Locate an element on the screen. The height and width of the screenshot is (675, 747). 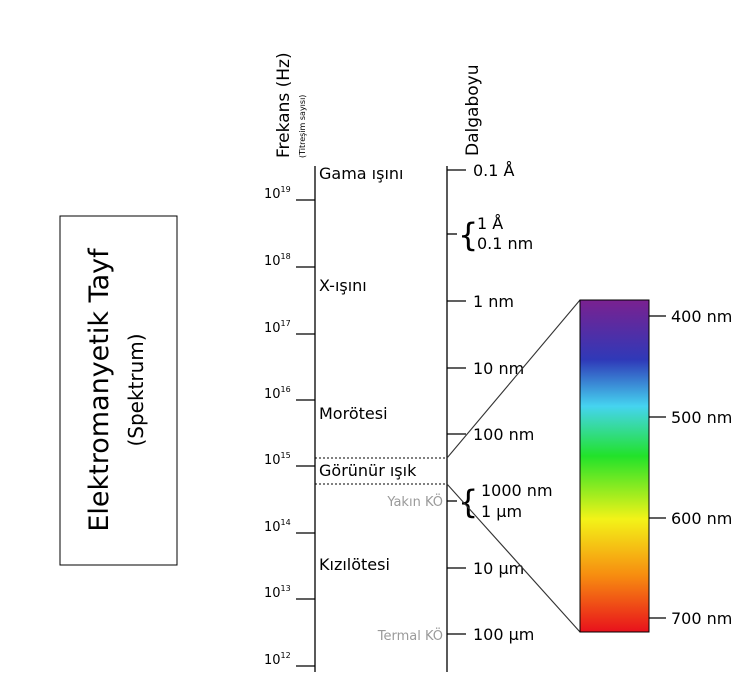
connector-bottom is located at coordinates (513, 558).